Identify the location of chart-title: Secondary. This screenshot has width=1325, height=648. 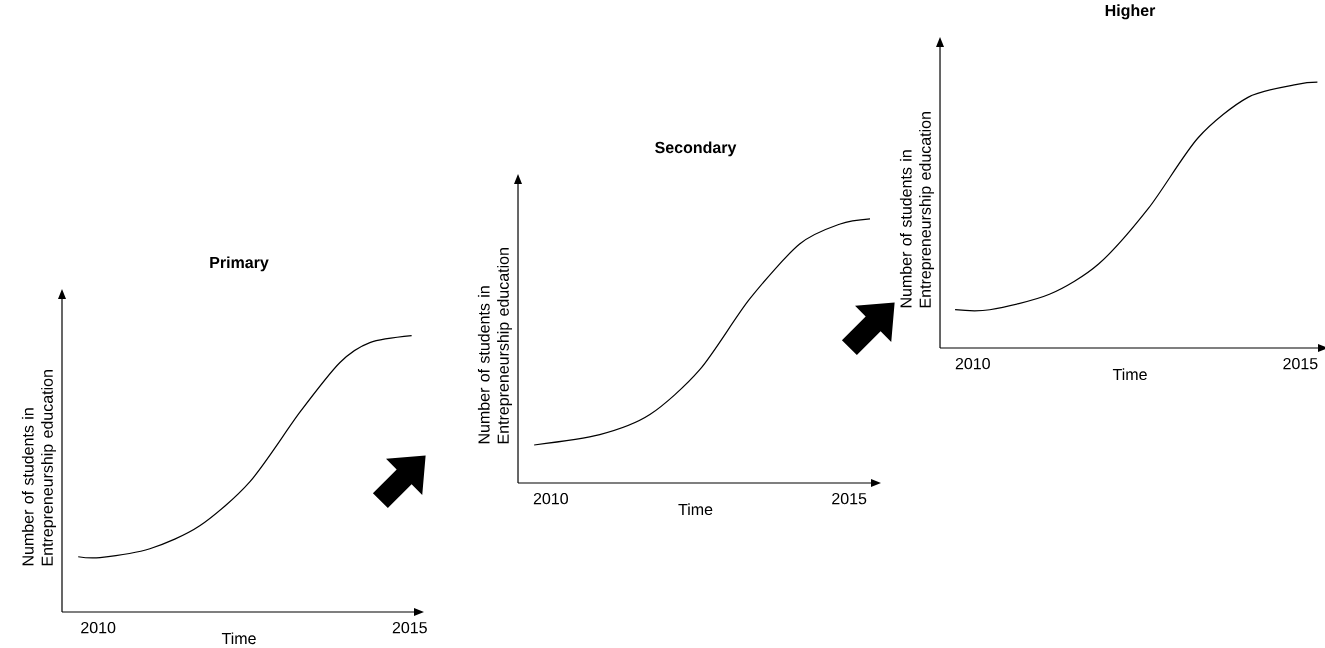
(696, 149).